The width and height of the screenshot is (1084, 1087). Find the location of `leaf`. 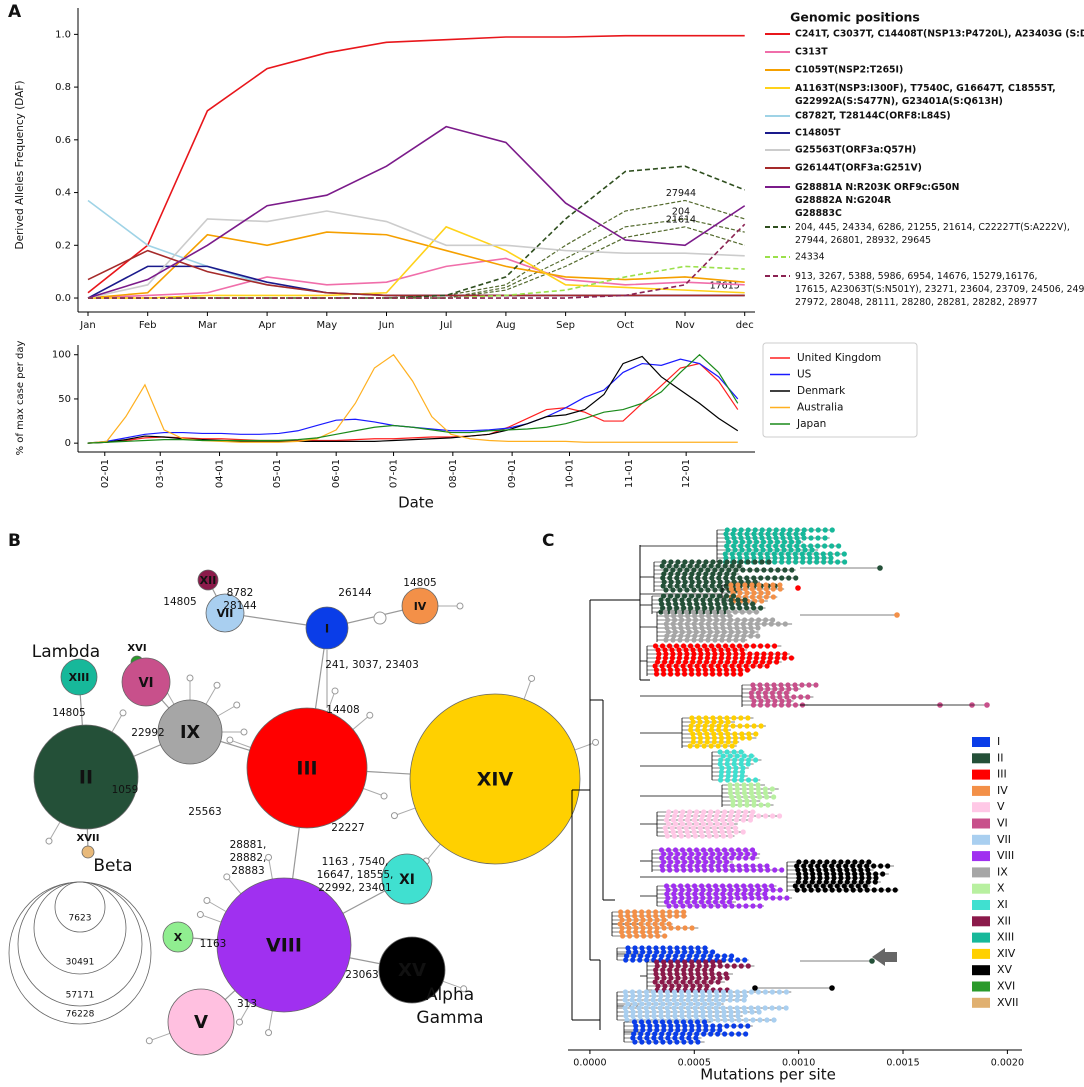

leaf is located at coordinates (269, 1033).